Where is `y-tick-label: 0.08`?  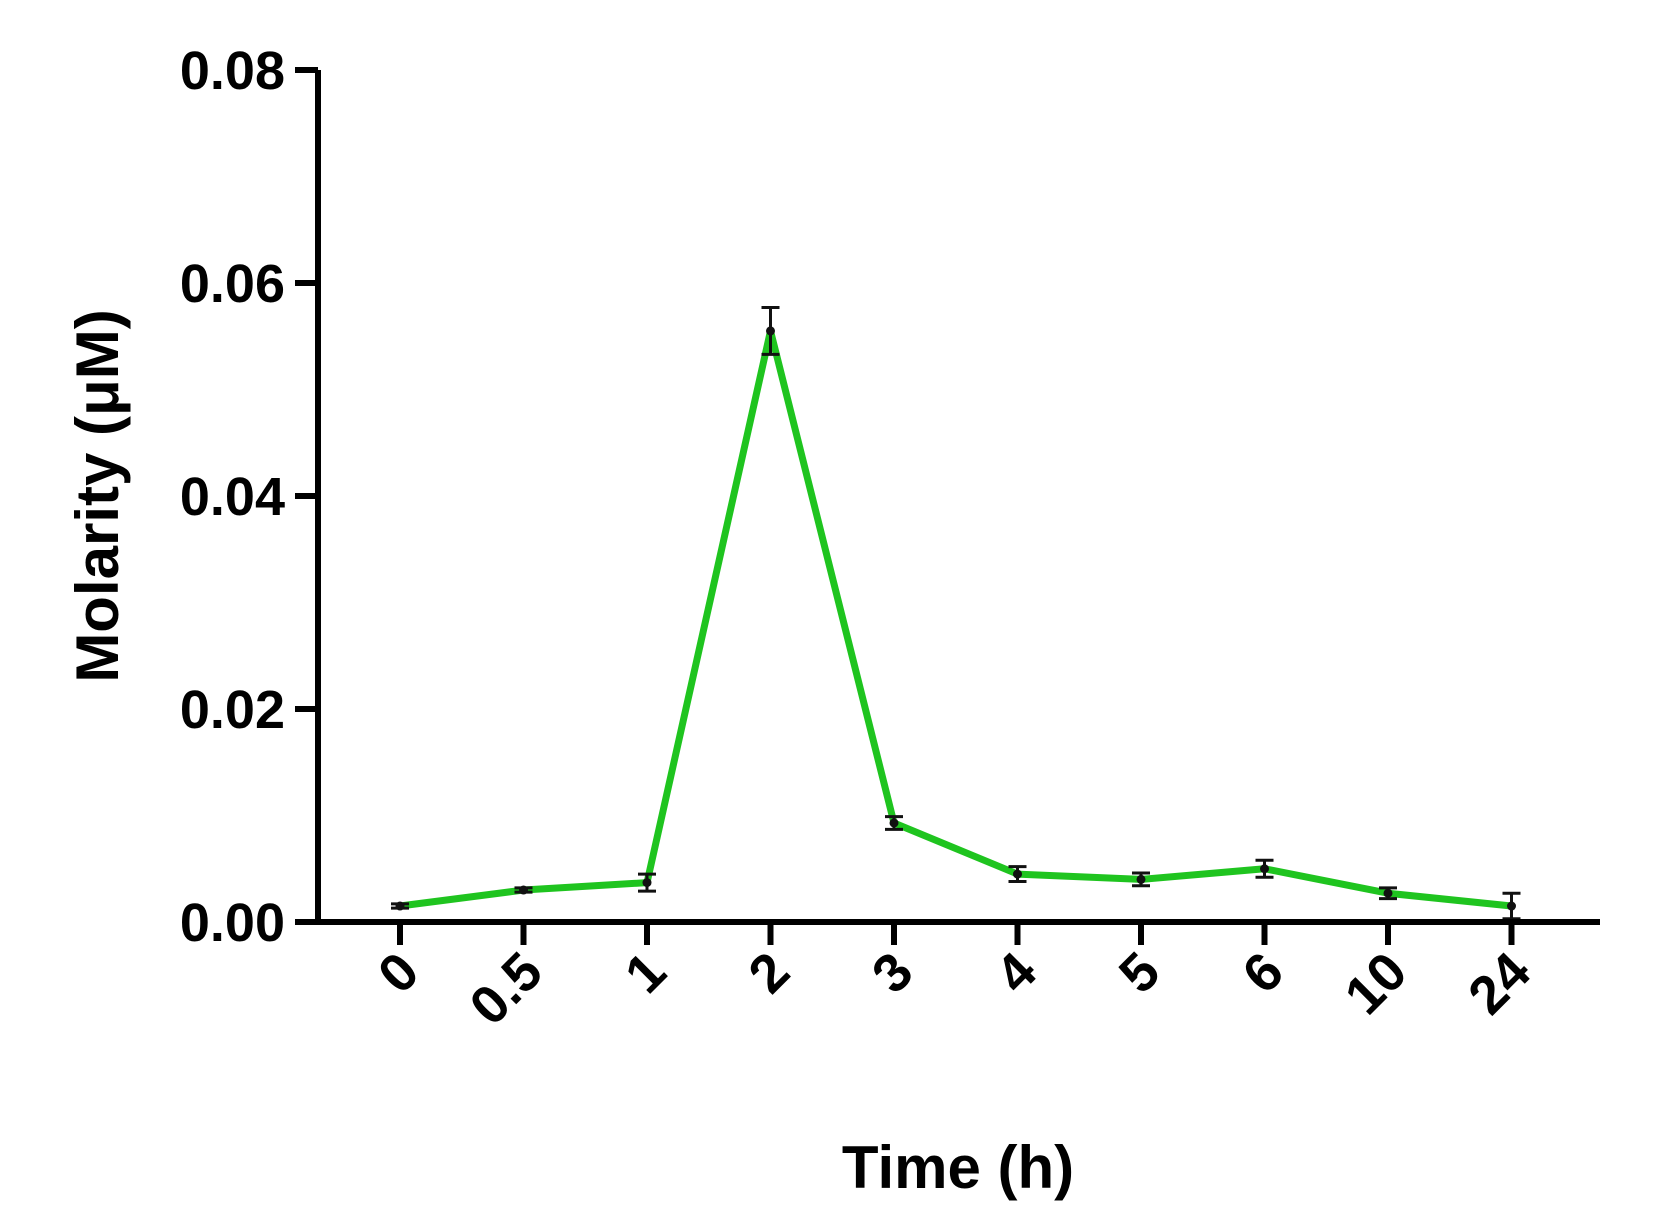 y-tick-label: 0.08 is located at coordinates (232, 71).